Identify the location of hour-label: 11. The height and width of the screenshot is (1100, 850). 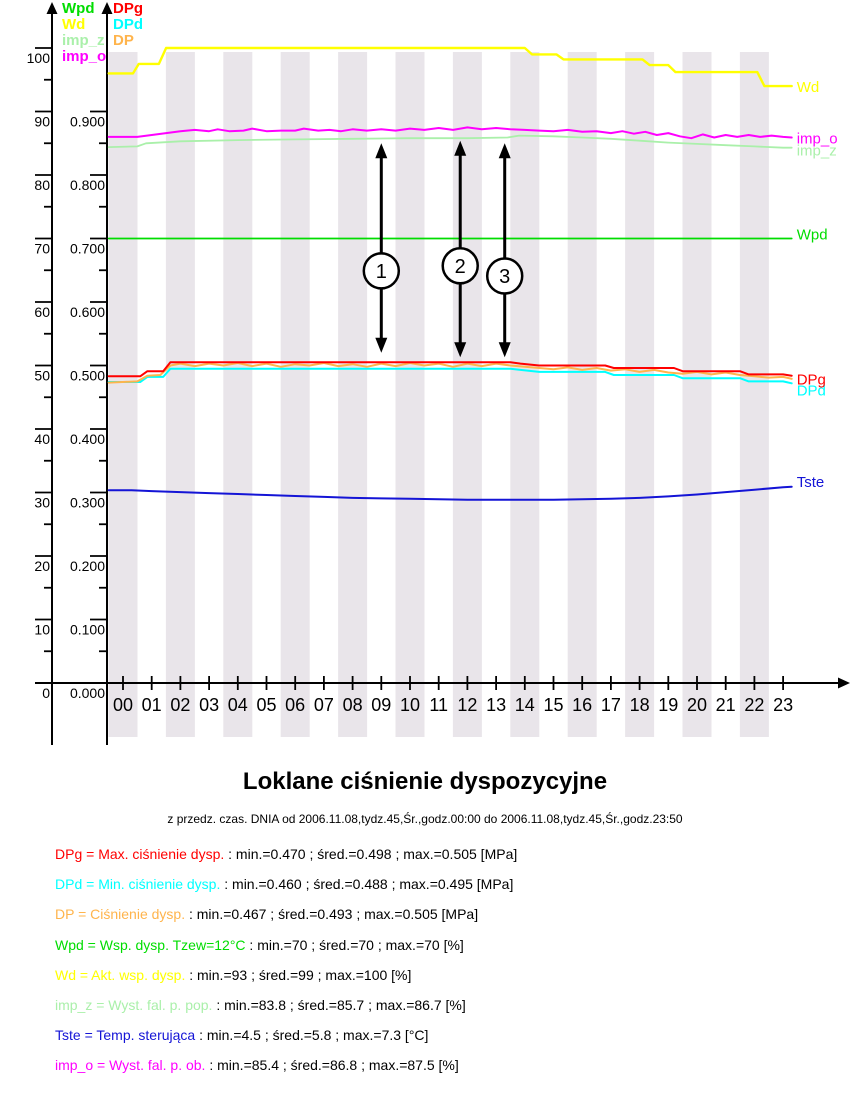
(438, 705).